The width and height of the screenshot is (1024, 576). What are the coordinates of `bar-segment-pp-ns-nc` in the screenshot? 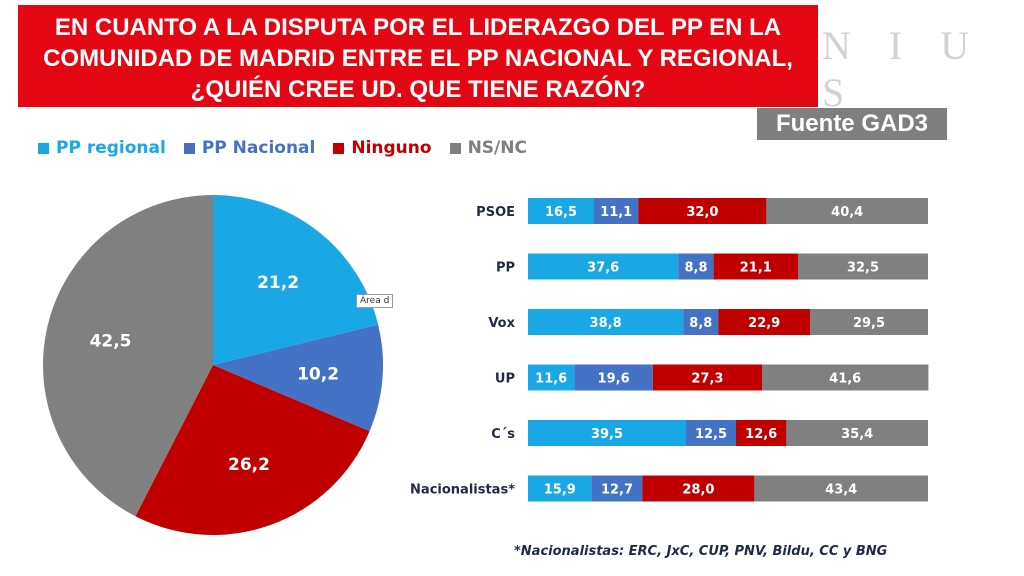 It's located at (863, 266).